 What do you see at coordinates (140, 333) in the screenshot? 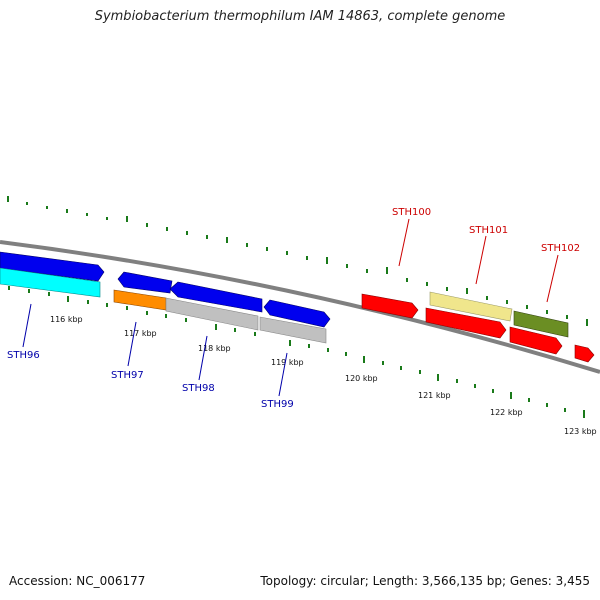
I see `scale-label: 117 kbp` at bounding box center [140, 333].